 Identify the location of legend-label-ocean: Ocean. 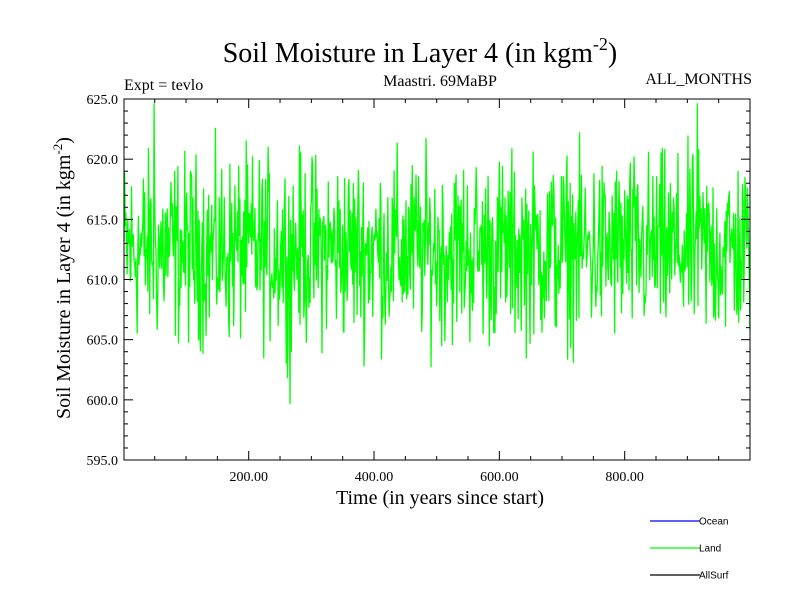
(713, 522).